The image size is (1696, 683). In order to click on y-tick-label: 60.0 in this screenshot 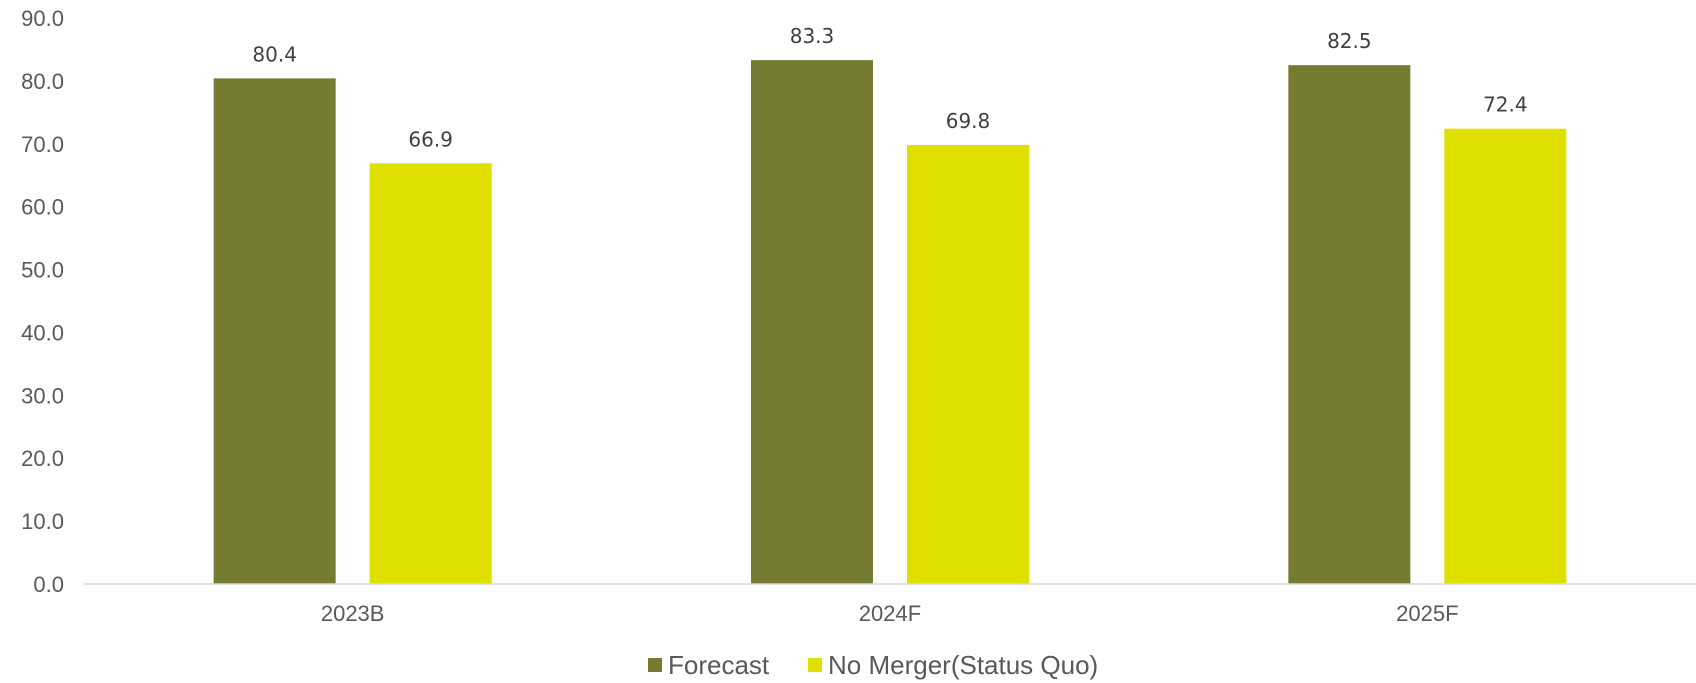, I will do `click(42, 207)`.